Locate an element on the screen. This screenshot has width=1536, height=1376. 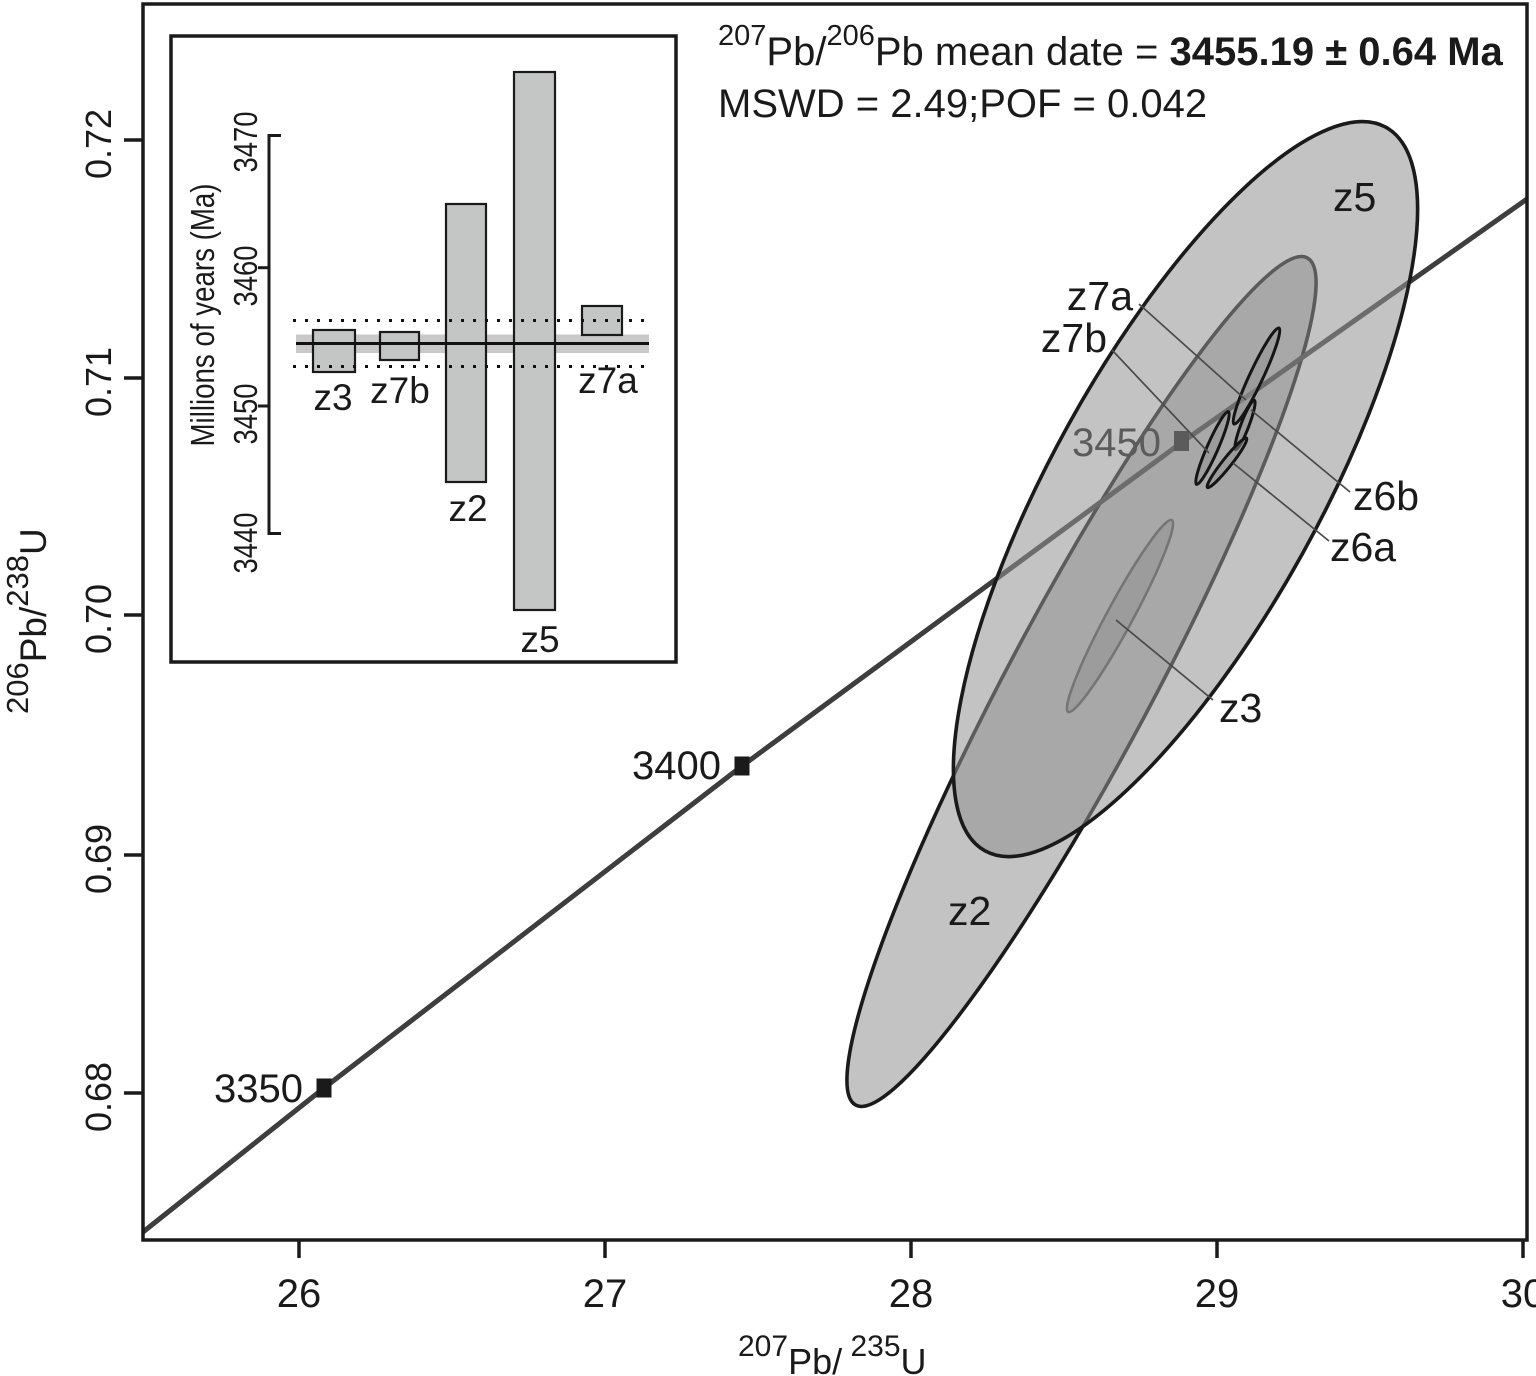
svg-text: 3450 is located at coordinates (245, 414).